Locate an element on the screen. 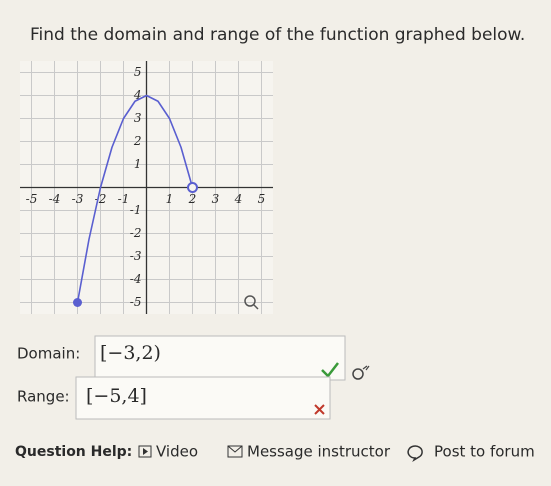 Image resolution: width=551 pixels, height=486 pixels. y-tick-label: 2 is located at coordinates (137, 141).